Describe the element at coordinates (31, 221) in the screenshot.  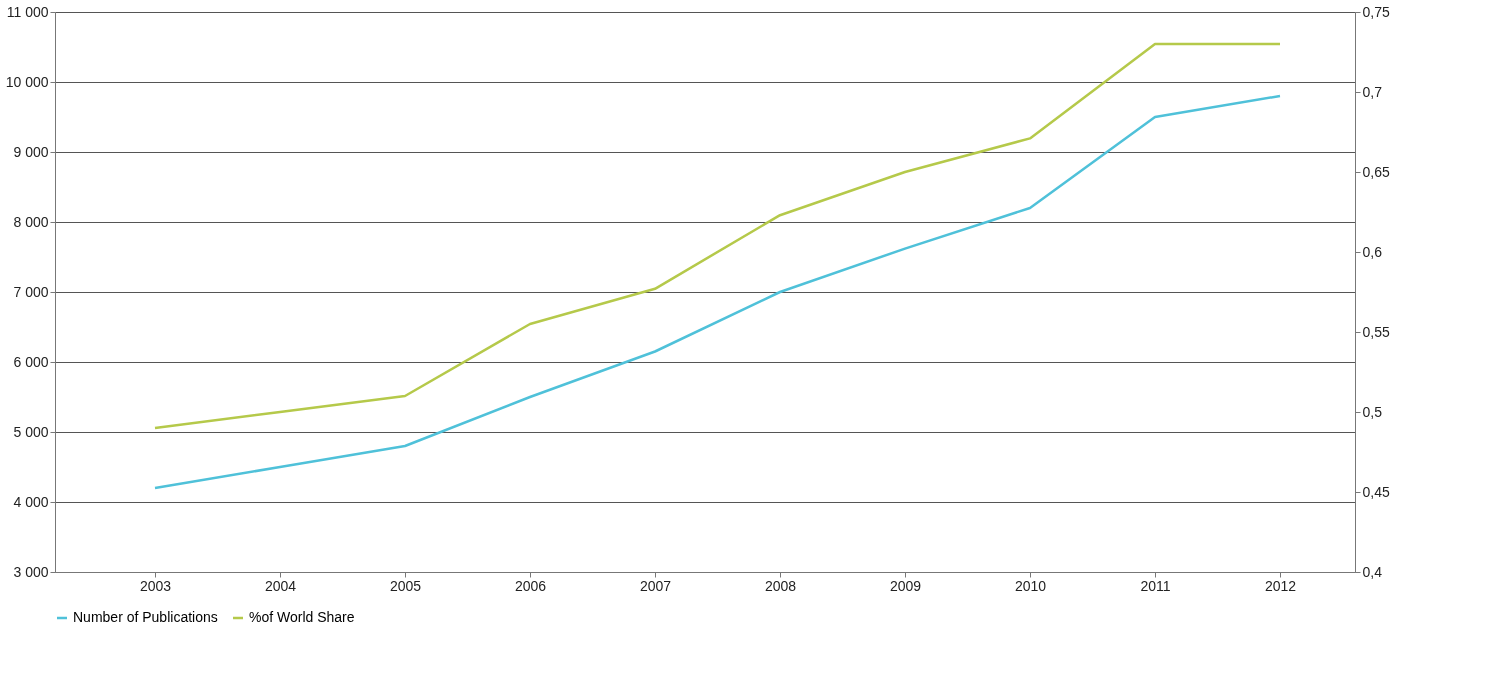
I see `y-tick-label: 8 000` at that location.